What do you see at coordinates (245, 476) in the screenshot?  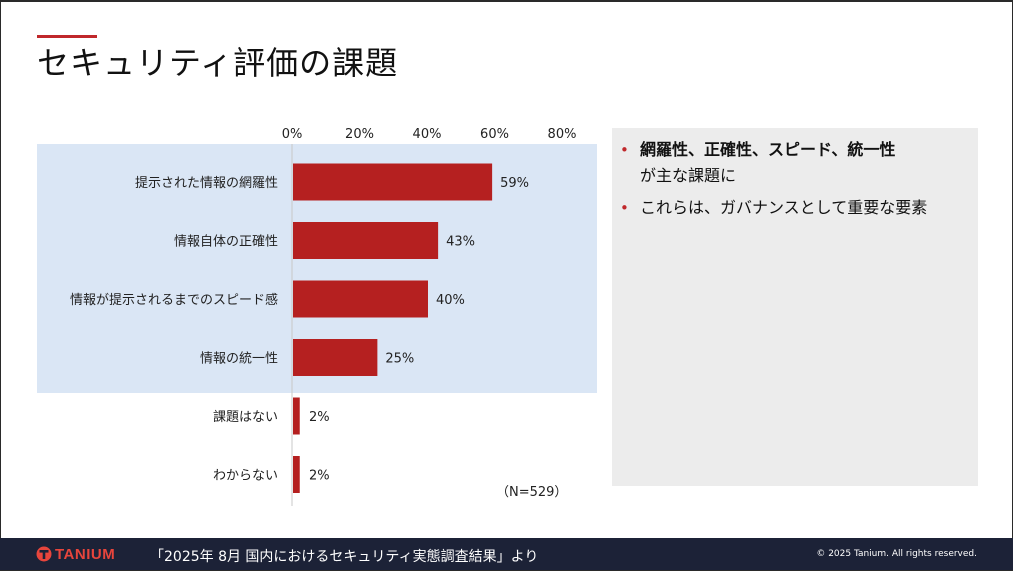 I see `category-label: わからない` at bounding box center [245, 476].